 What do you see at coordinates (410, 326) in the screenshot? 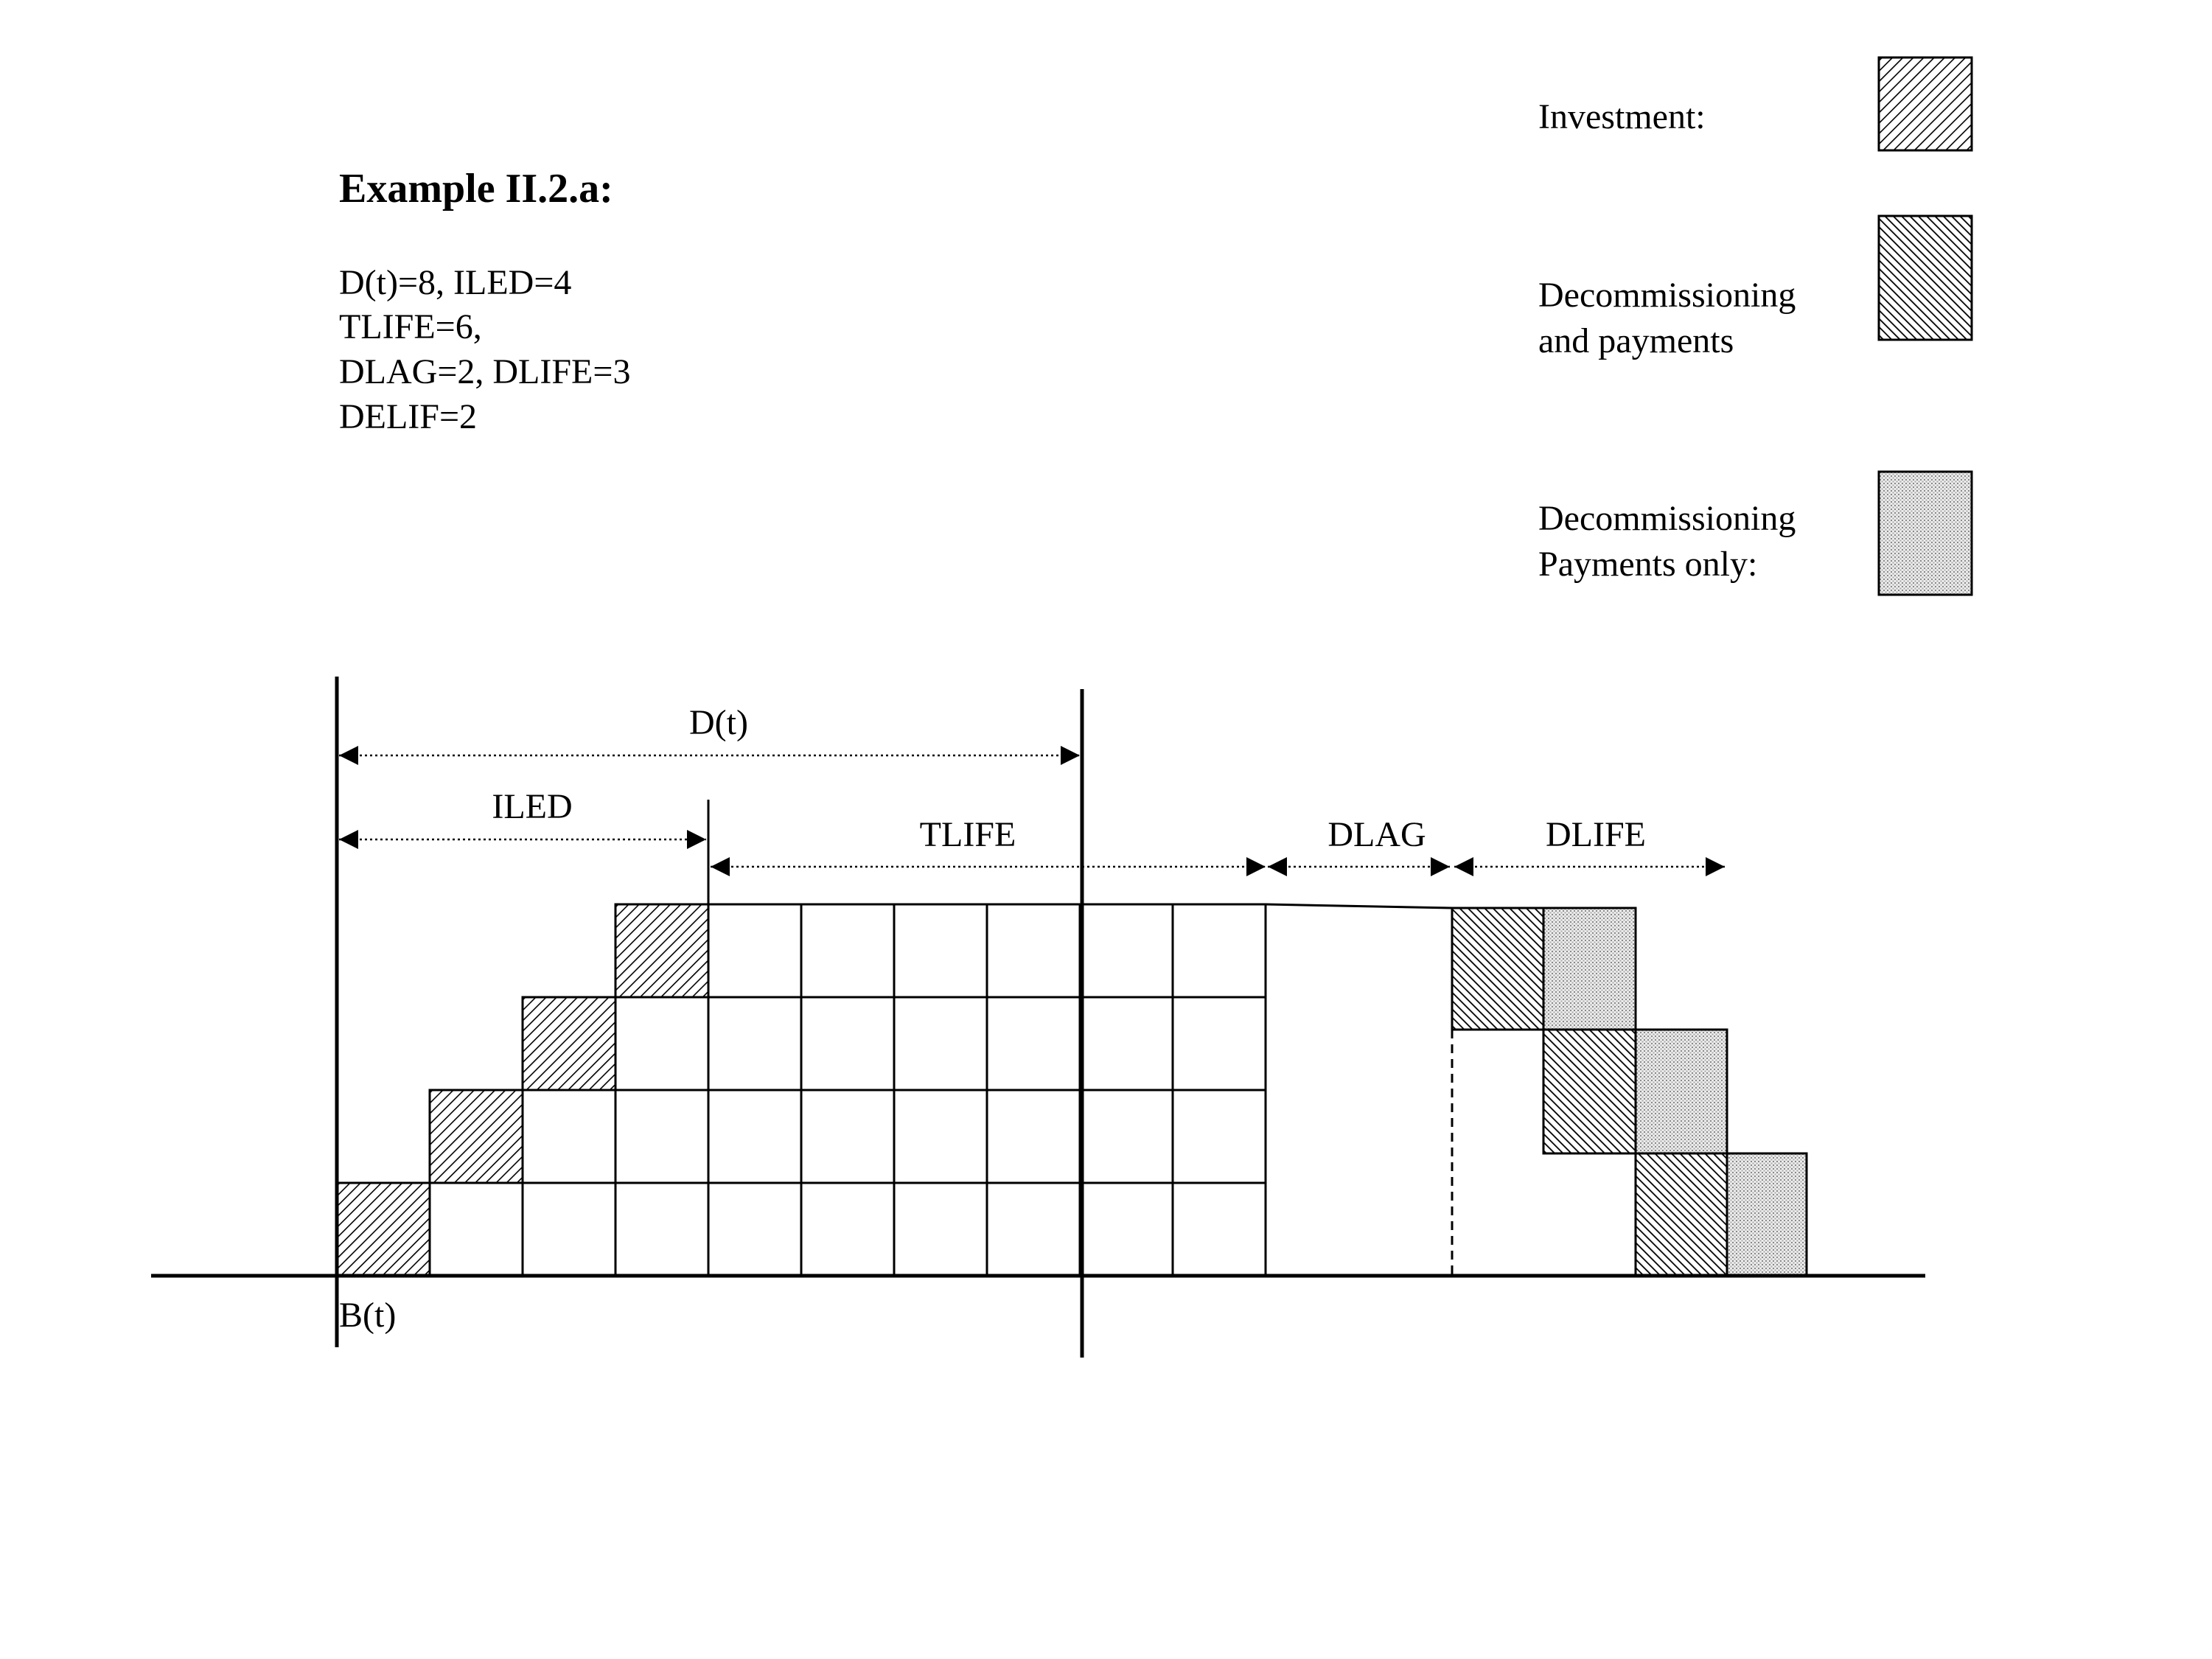
I see `param-line-2: TLIFE=6,` at bounding box center [410, 326].